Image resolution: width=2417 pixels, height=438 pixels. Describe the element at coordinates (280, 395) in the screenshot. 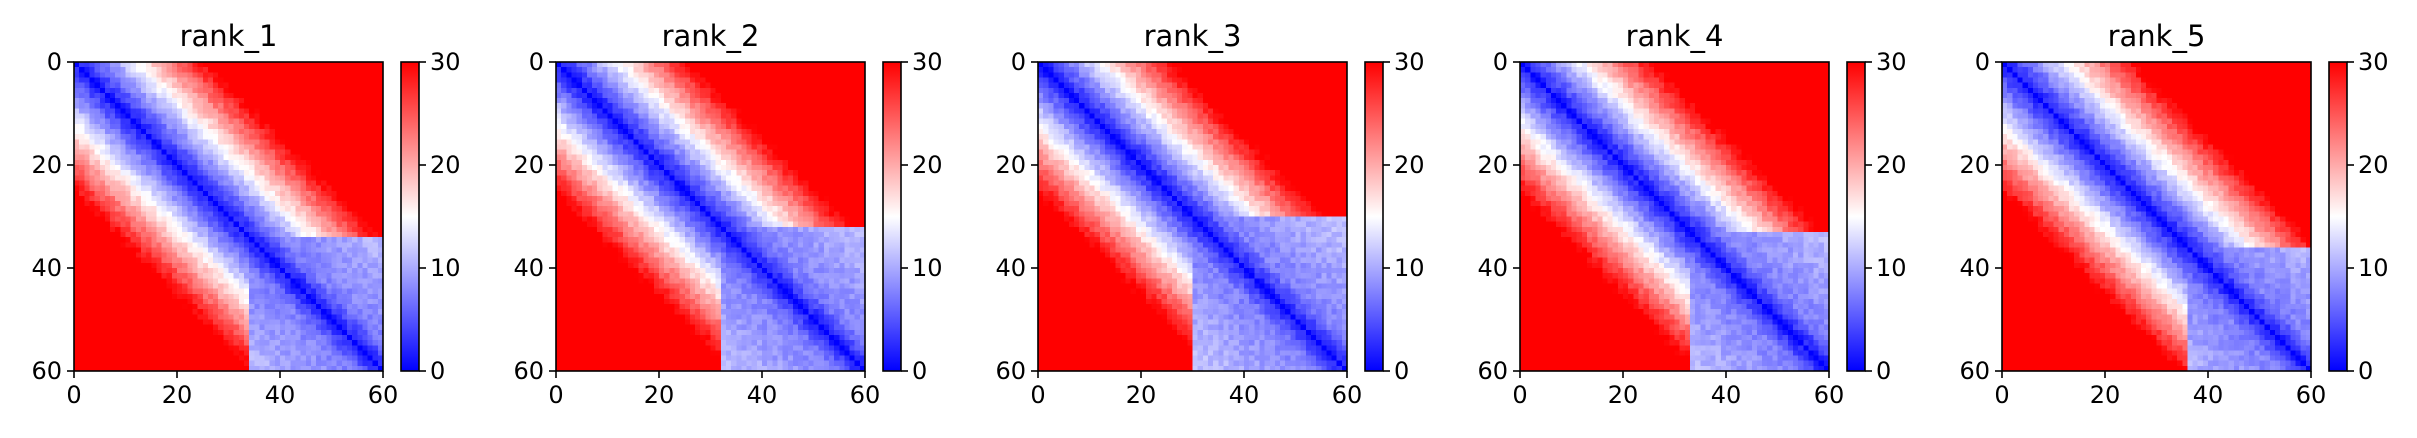

I see `x-tick-label: 40` at that location.